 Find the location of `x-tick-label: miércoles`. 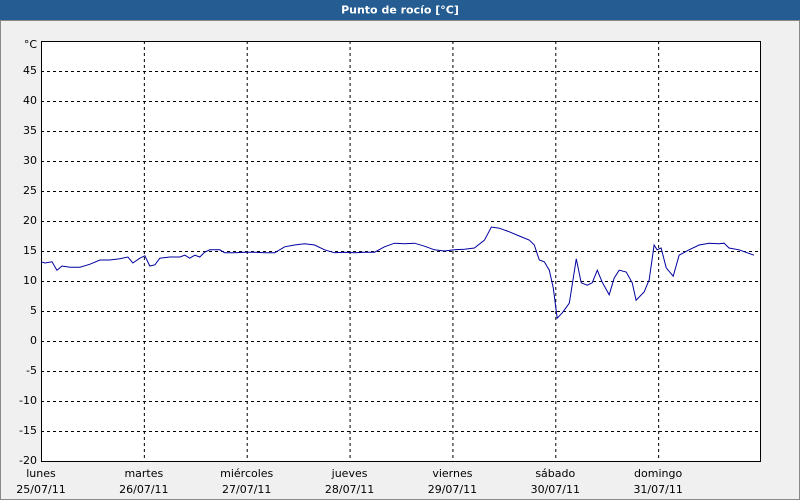

x-tick-label: miércoles is located at coordinates (246, 473).